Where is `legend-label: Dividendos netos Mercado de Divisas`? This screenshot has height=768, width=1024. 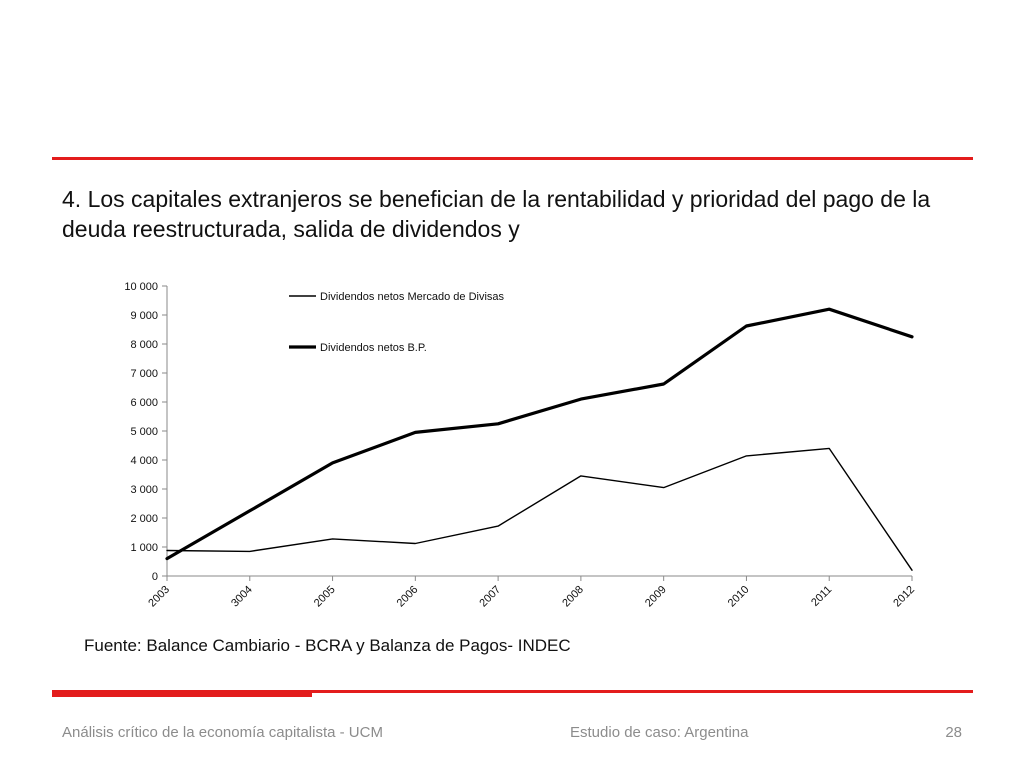
legend-label: Dividendos netos Mercado de Divisas is located at coordinates (412, 297).